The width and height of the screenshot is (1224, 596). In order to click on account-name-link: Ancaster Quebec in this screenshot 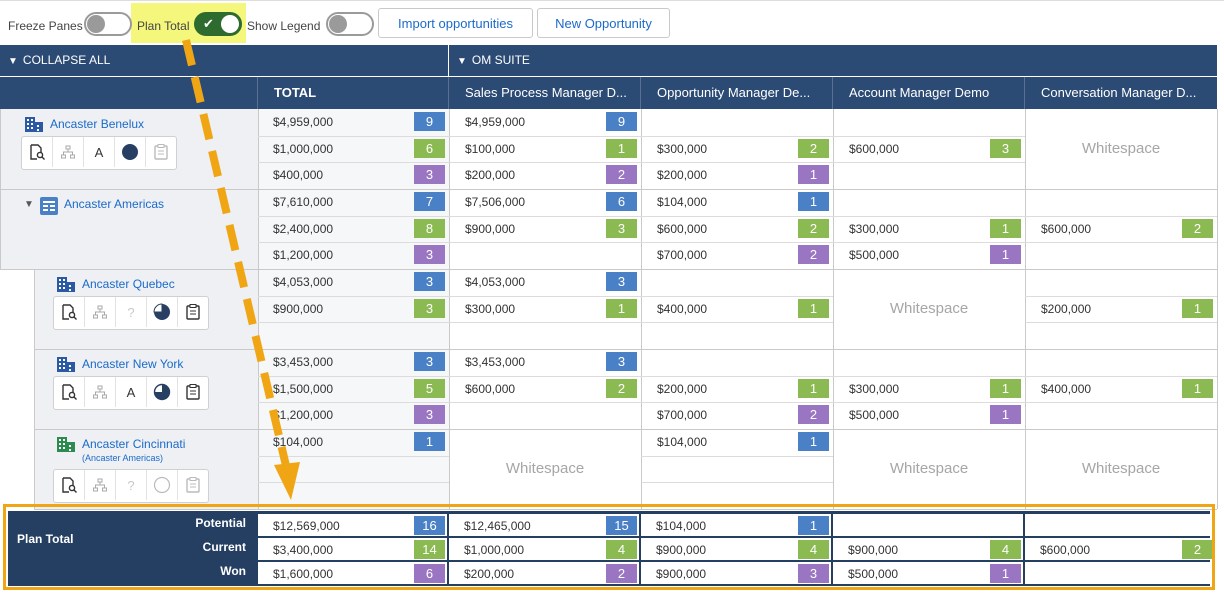, I will do `click(128, 284)`.